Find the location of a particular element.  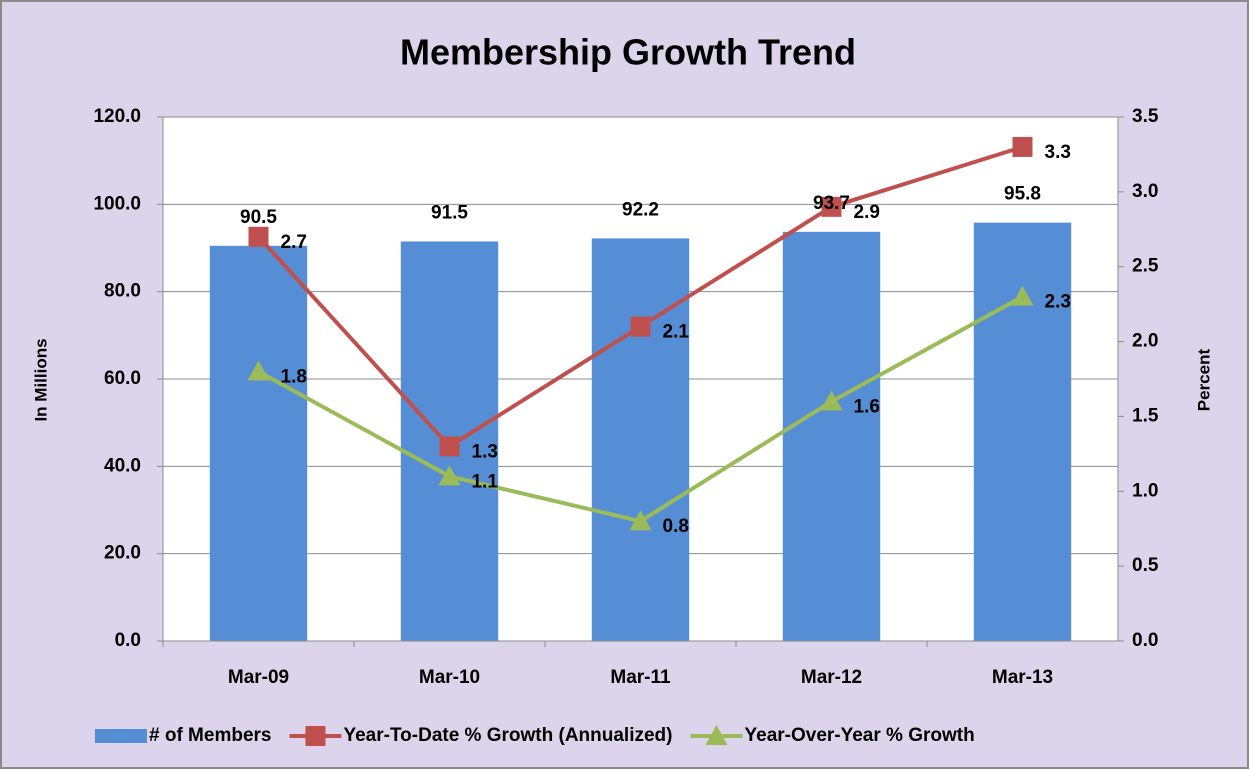

y-tick-label: 120.0 is located at coordinates (117, 116).